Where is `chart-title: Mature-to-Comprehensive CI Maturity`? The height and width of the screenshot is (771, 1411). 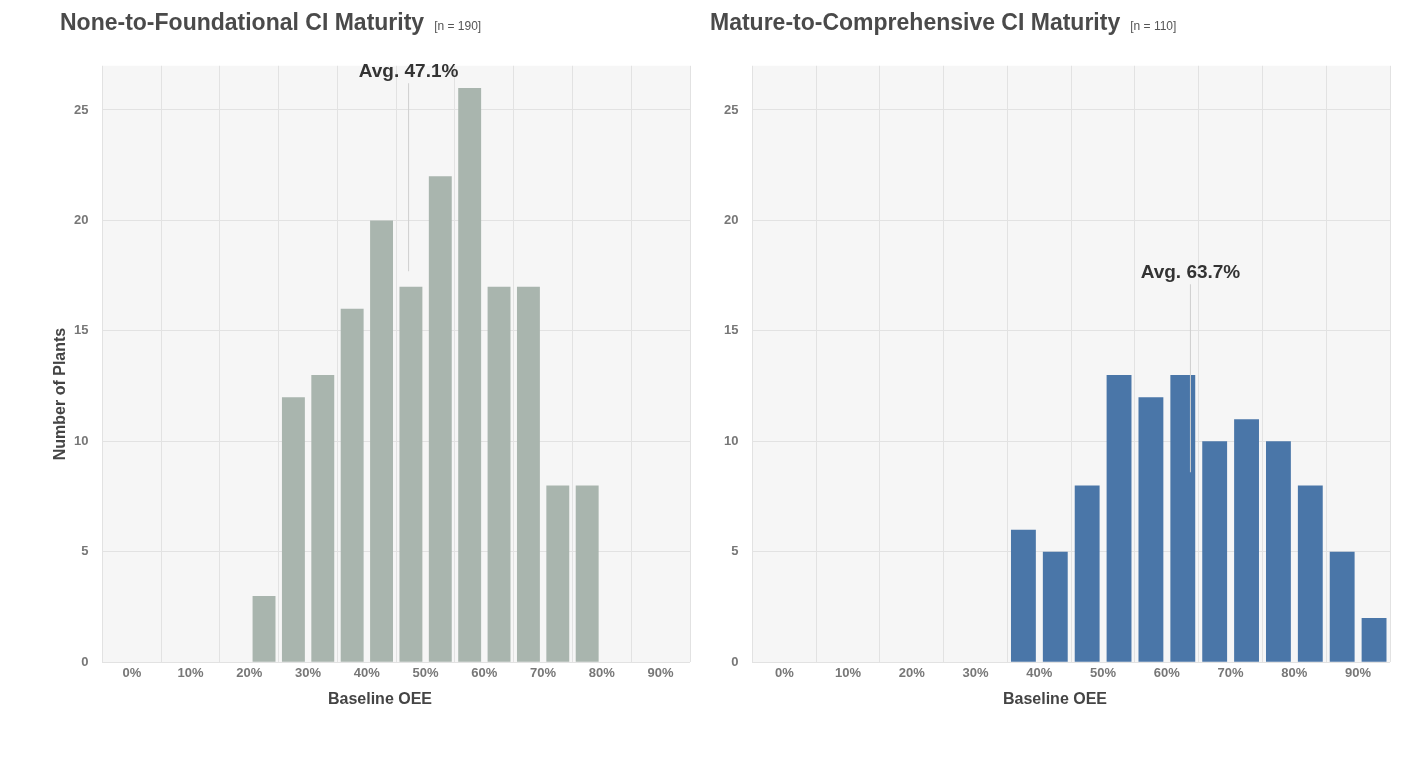 chart-title: Mature-to-Comprehensive CI Maturity is located at coordinates (915, 22).